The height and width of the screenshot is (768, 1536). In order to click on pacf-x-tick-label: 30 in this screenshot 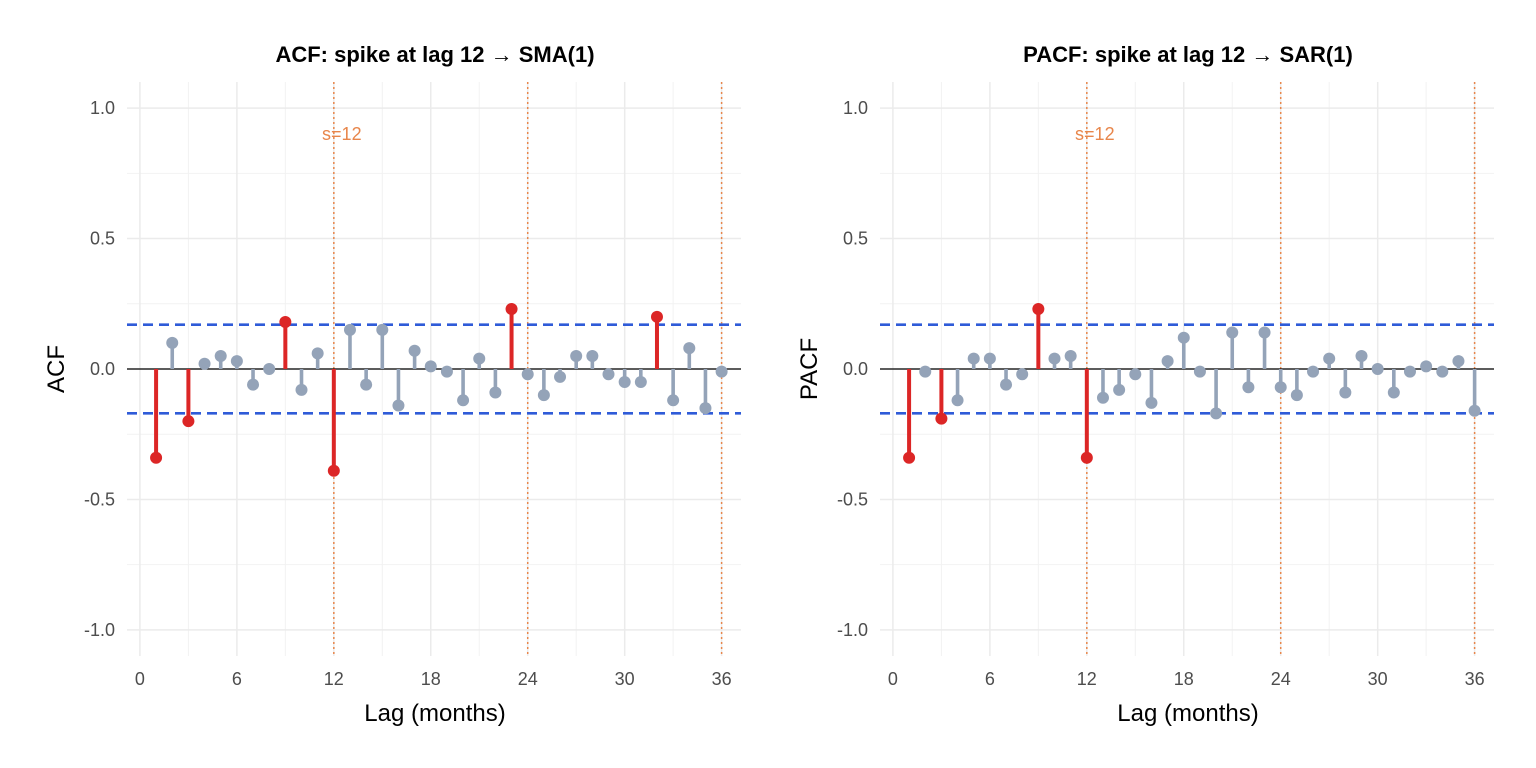, I will do `click(1378, 679)`.